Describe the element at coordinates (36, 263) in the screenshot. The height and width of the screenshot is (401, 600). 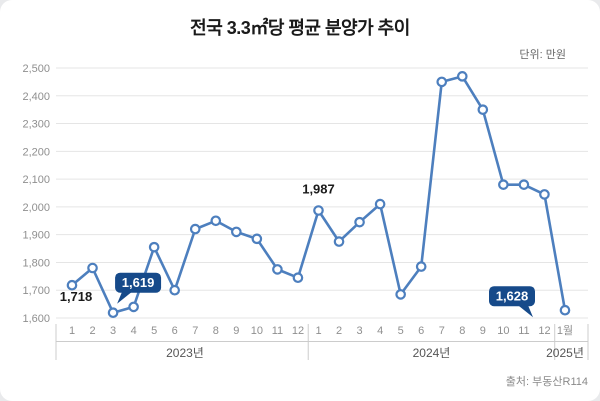
I see `y-axis-tick-label: 1,800` at that location.